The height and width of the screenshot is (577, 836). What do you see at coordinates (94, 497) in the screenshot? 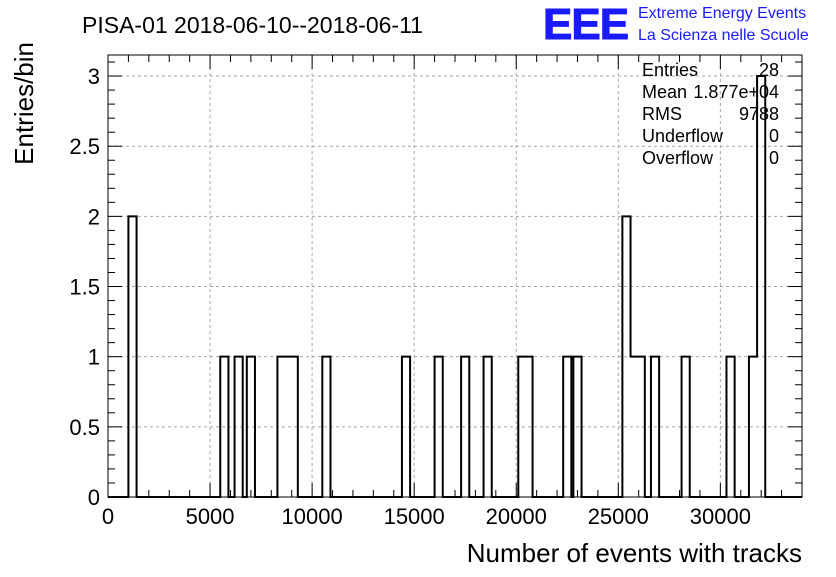
I see `y-tick-label: 0` at bounding box center [94, 497].